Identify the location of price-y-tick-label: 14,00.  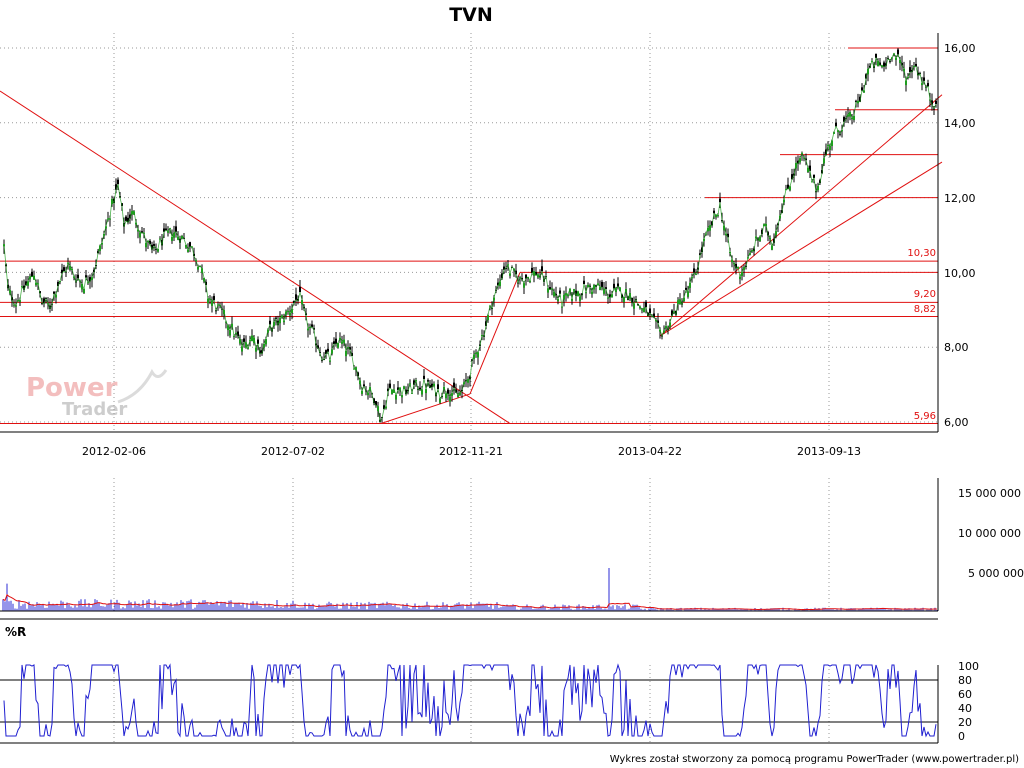
(960, 123).